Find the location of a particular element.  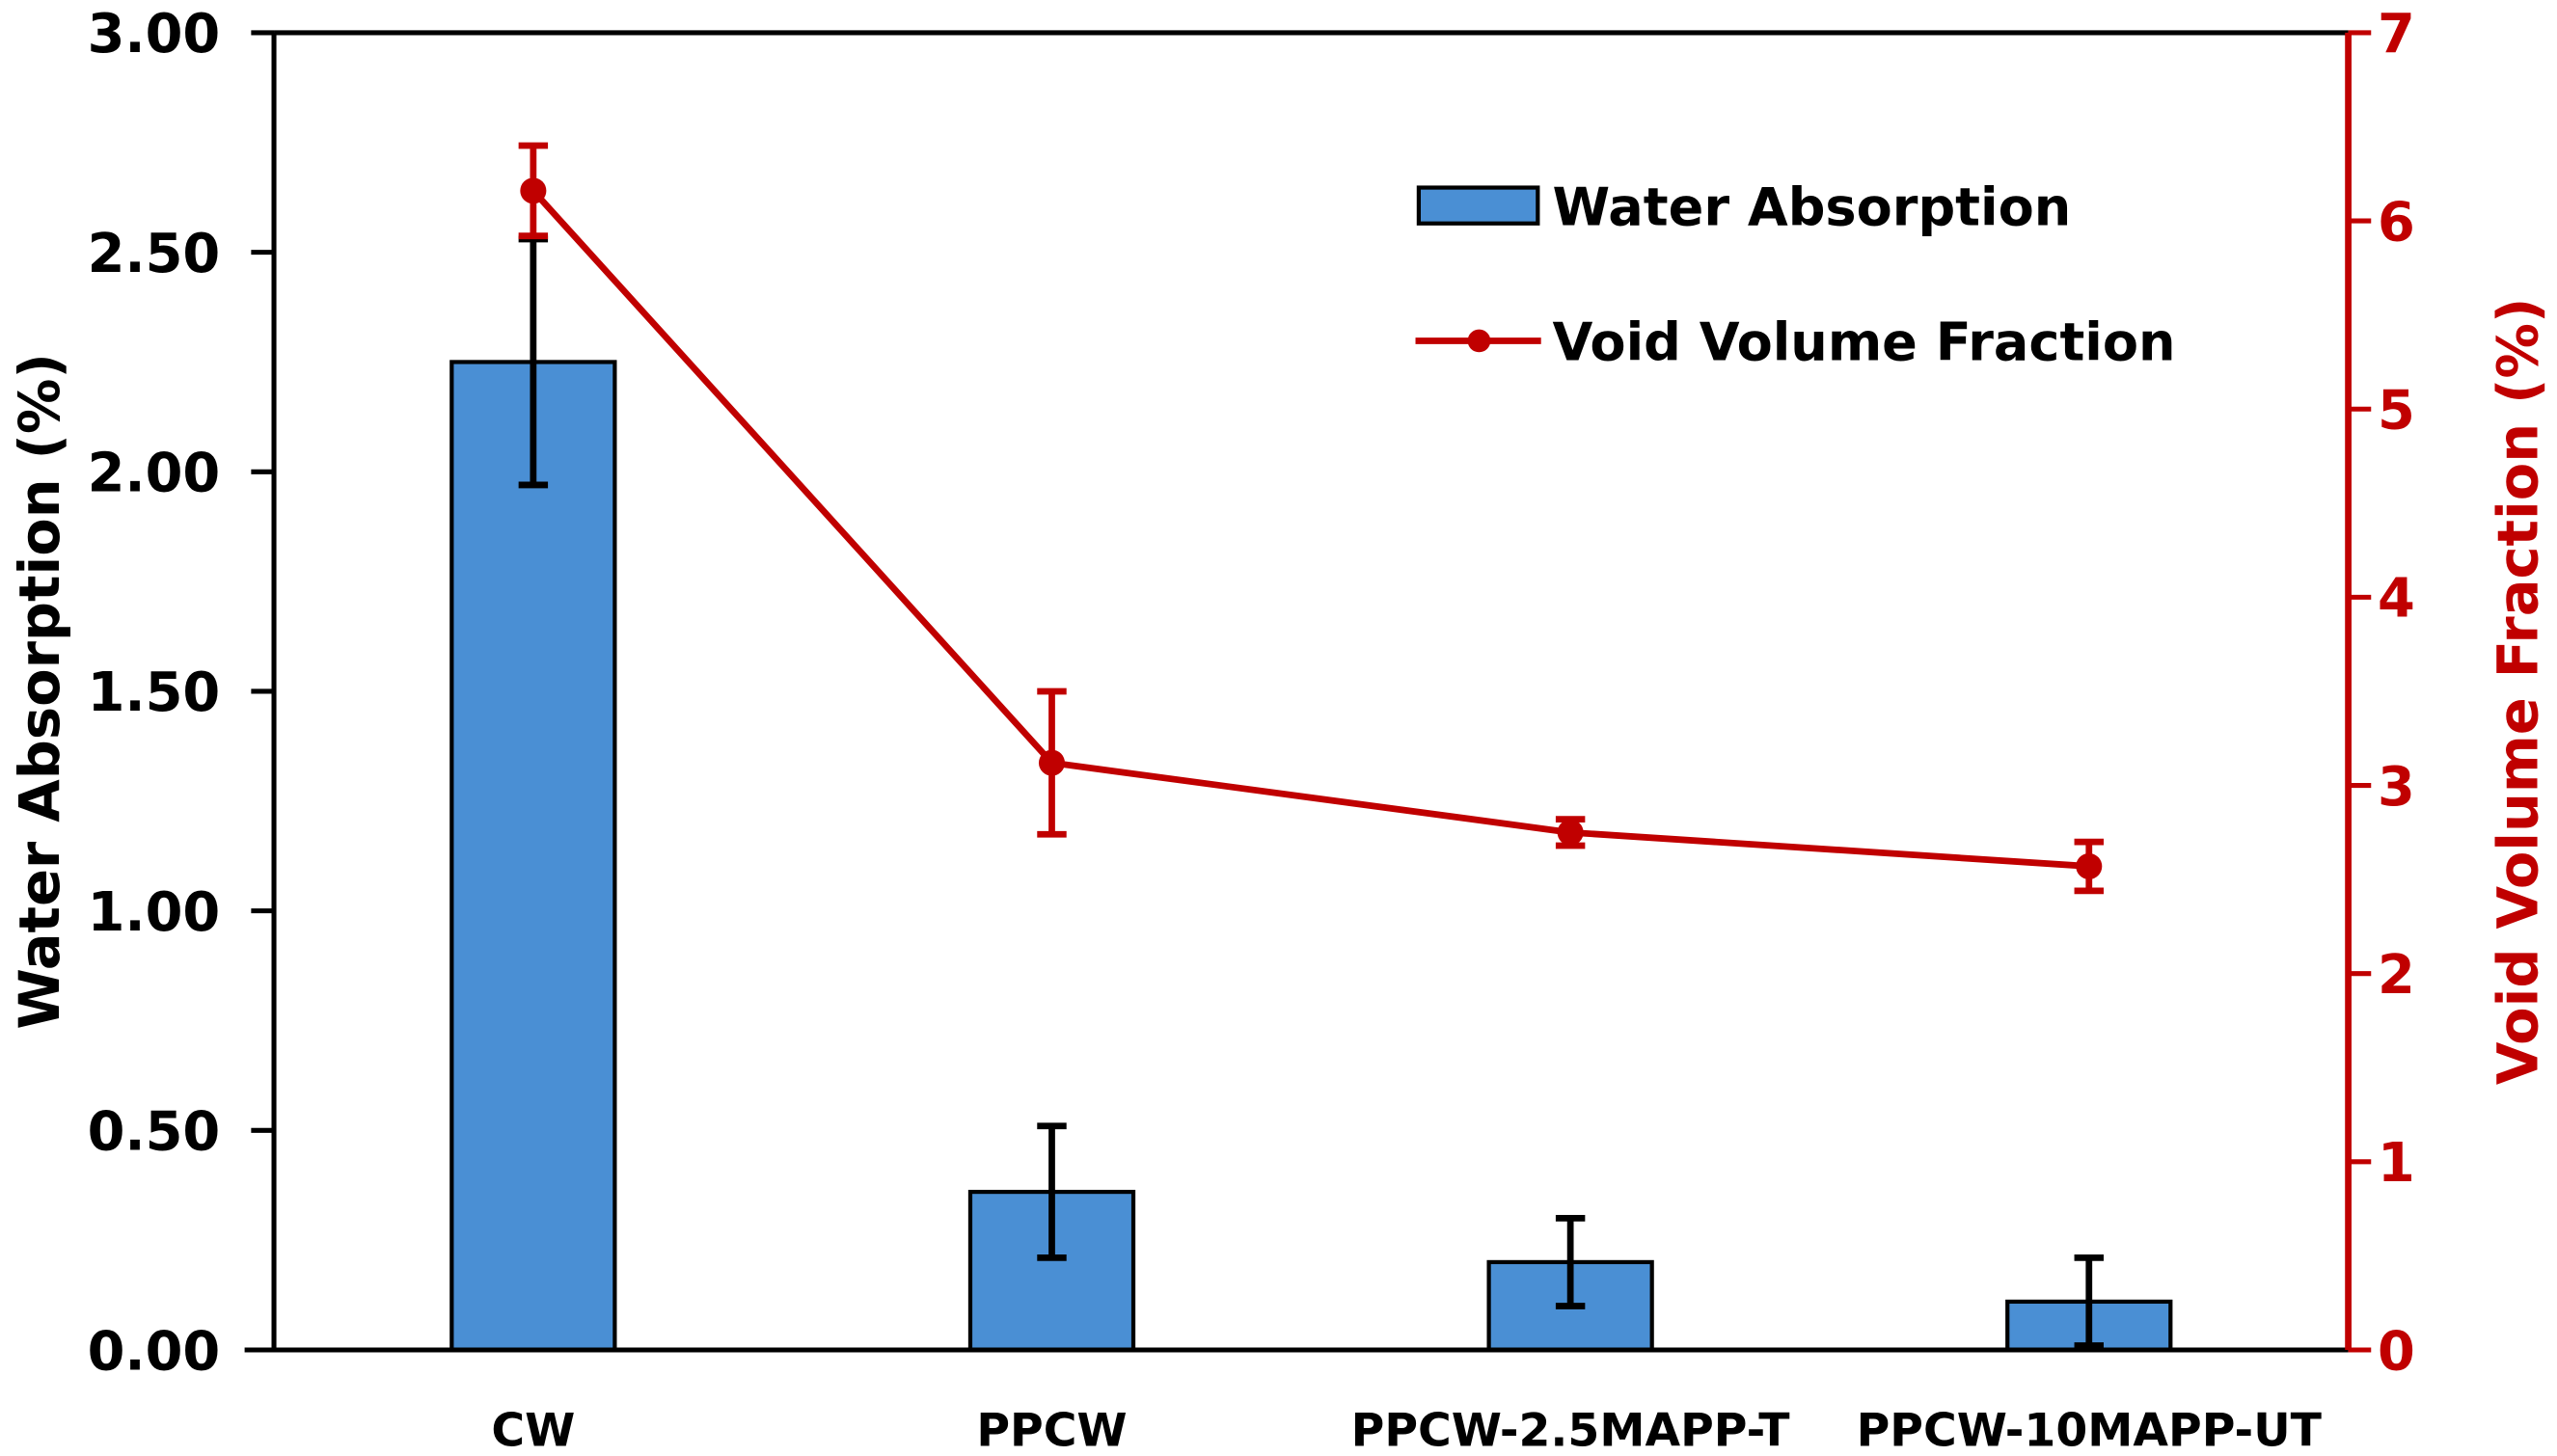

y2-tick-label: 0 is located at coordinates (2397, 1351).